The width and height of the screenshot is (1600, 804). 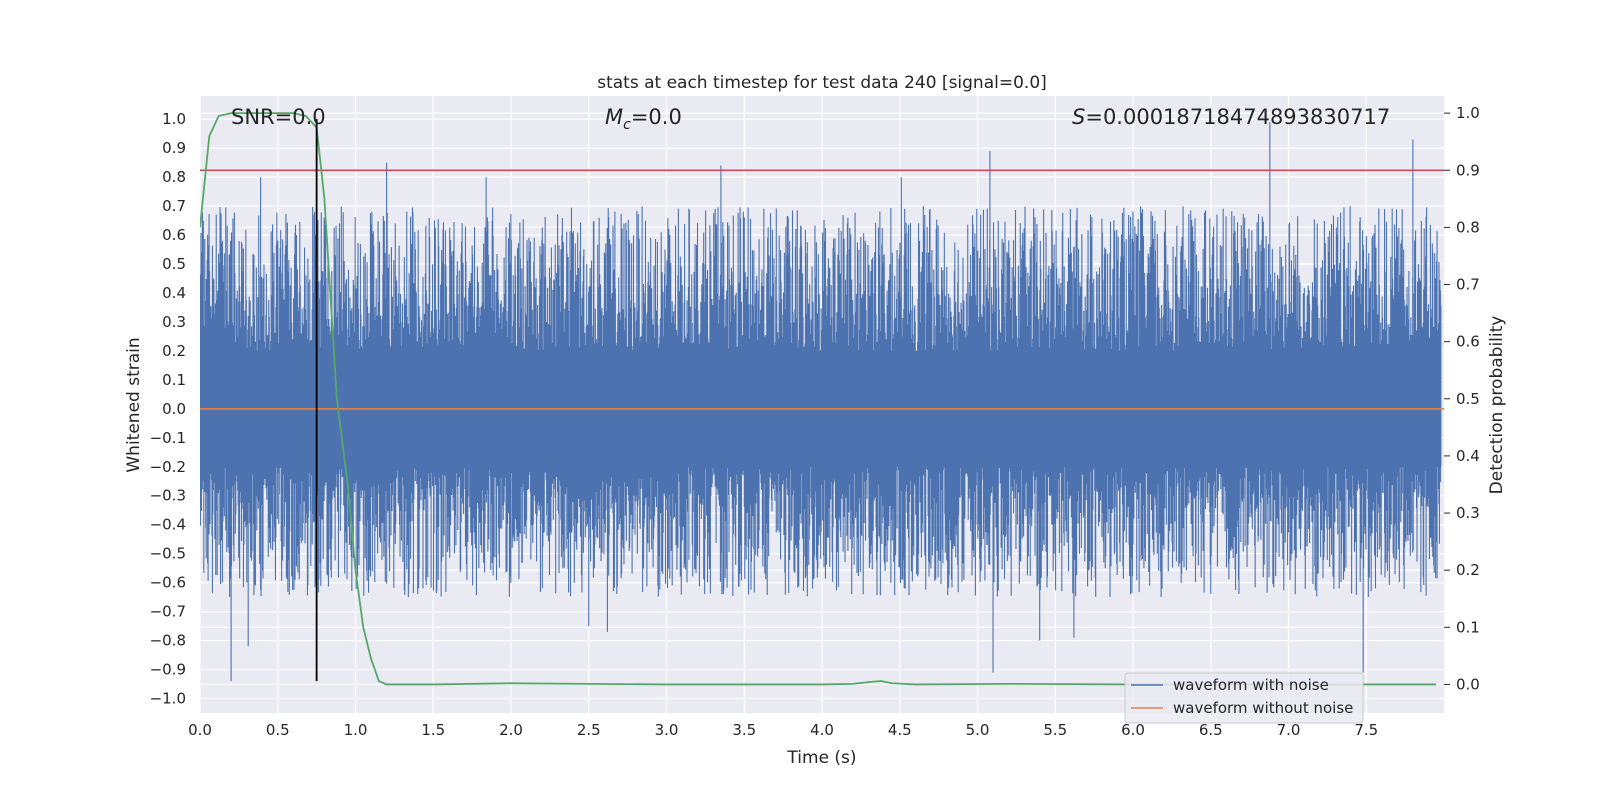 I want to click on y-tick-label: −1.0, so click(x=168, y=699).